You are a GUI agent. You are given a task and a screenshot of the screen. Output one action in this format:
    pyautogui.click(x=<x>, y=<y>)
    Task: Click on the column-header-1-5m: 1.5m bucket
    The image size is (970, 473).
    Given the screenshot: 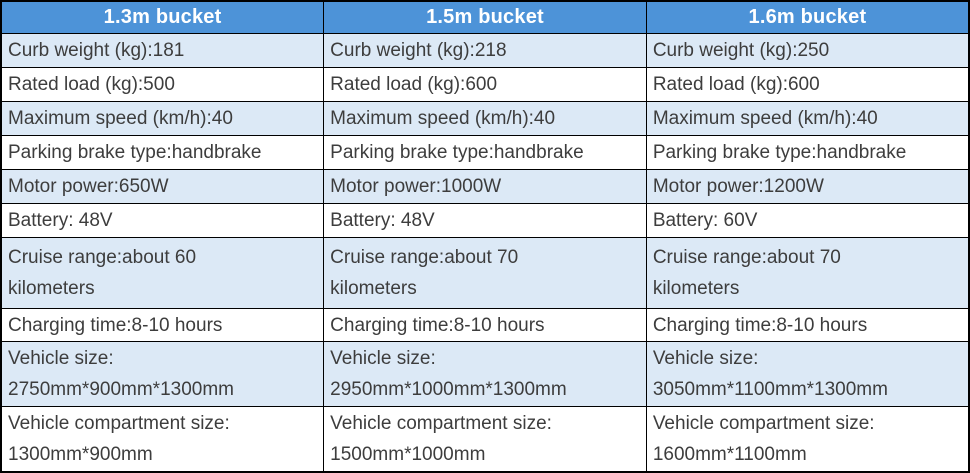 What is the action you would take?
    pyautogui.click(x=485, y=17)
    